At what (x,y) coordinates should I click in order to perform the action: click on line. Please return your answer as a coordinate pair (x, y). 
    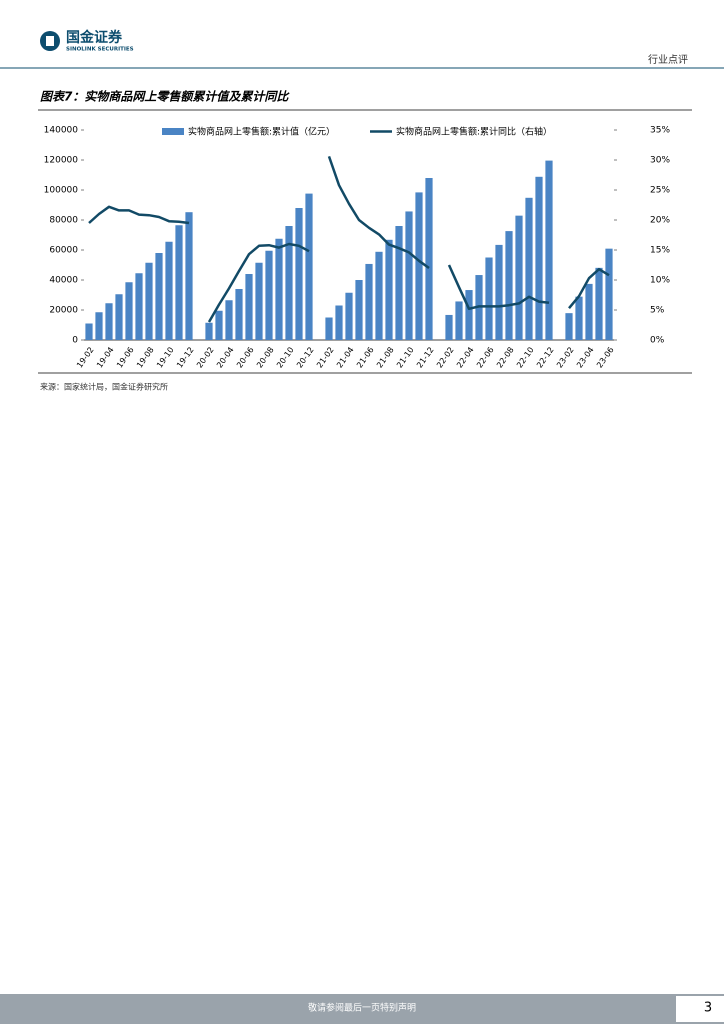
    Looking at the image, I should click on (349, 239).